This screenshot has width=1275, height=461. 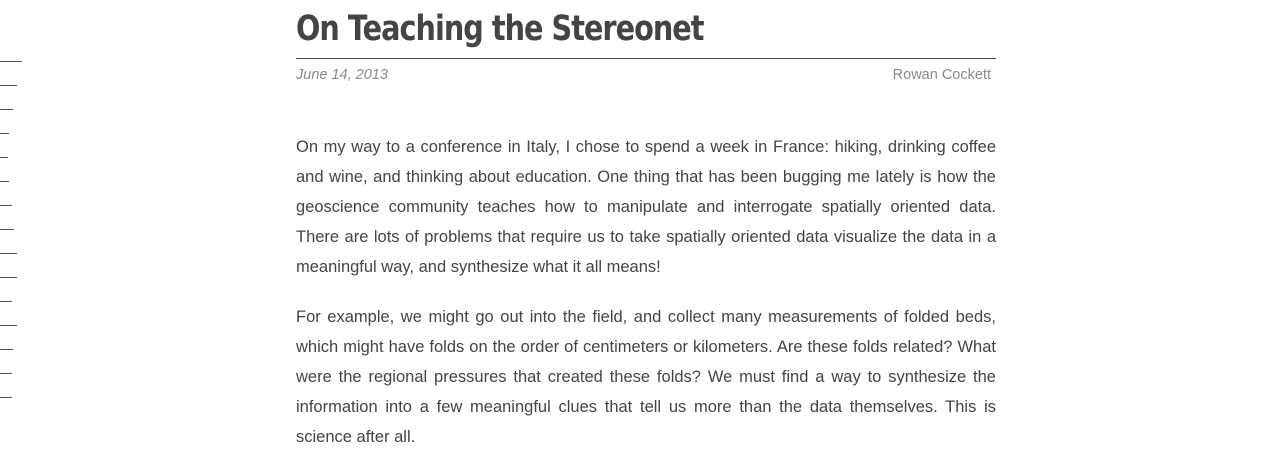 I want to click on post-author: Rowan Cockett, so click(x=941, y=75).